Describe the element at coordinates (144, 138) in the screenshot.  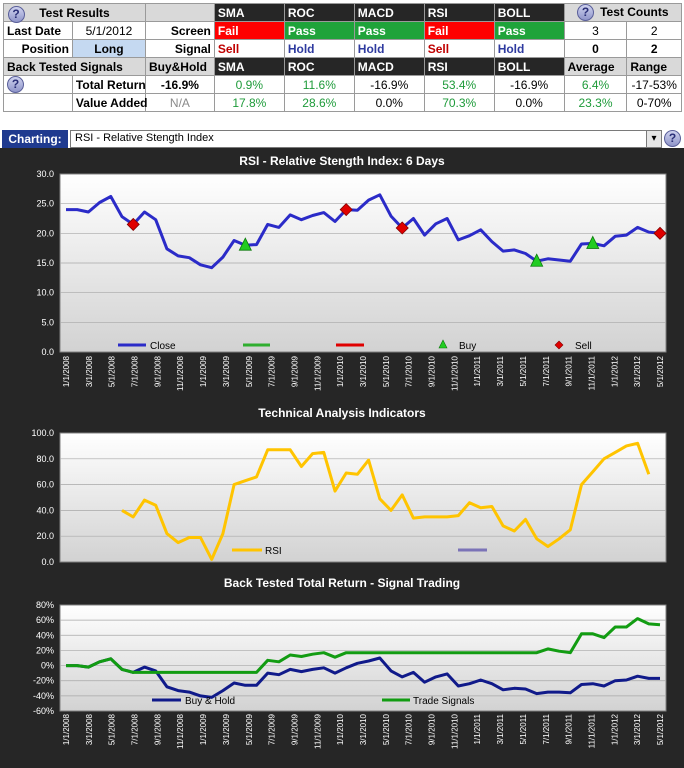
I see `charting-select-value: RSI - Relative Stength Index` at that location.